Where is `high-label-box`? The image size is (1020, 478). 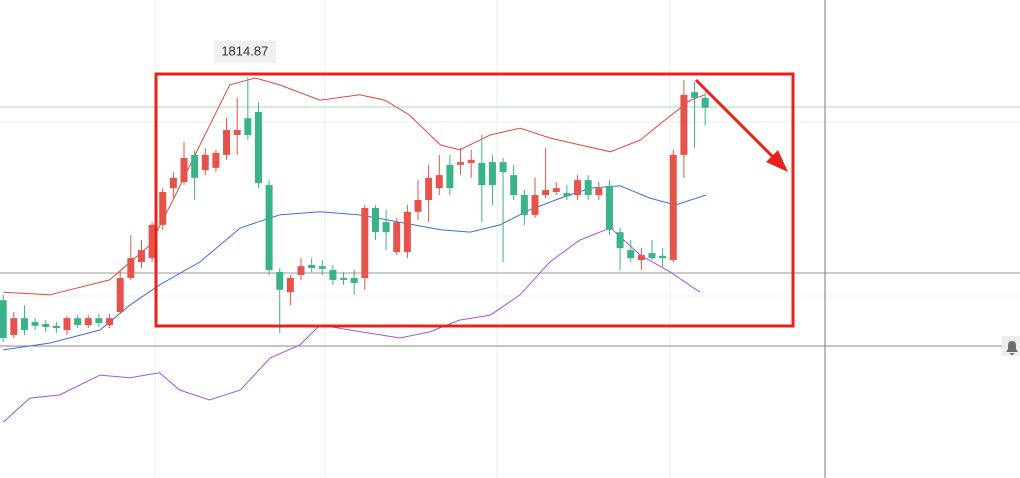 high-label-box is located at coordinates (244, 51).